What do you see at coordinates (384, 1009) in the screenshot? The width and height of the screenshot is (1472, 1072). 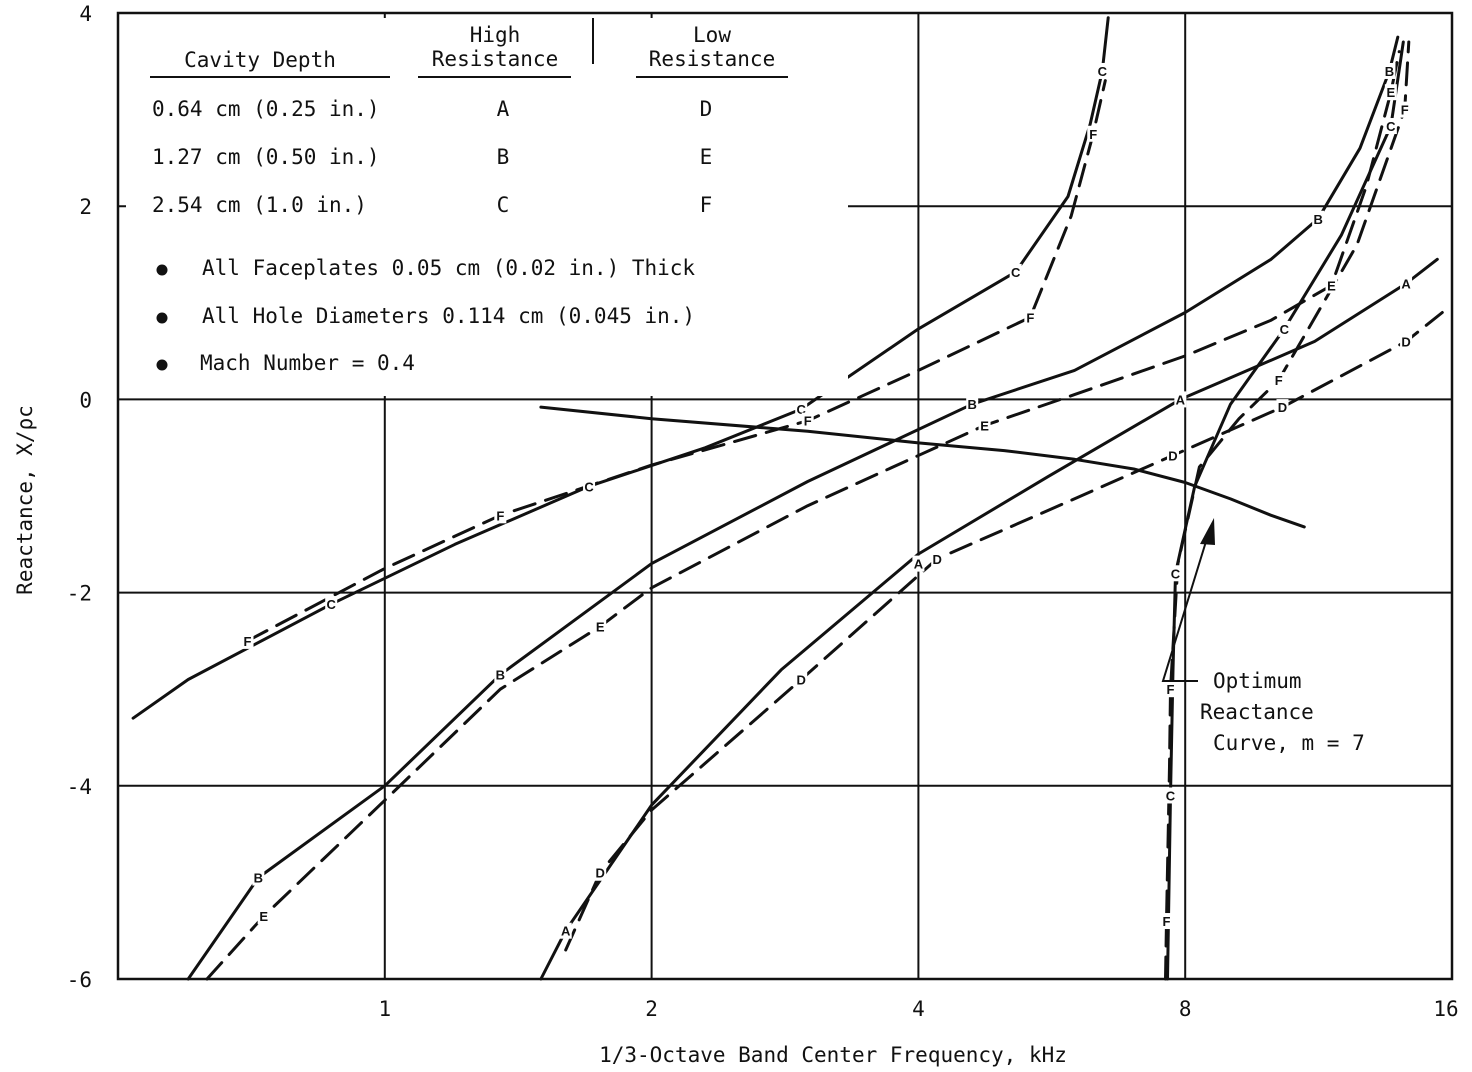 I see `x-tick-label: 1` at bounding box center [384, 1009].